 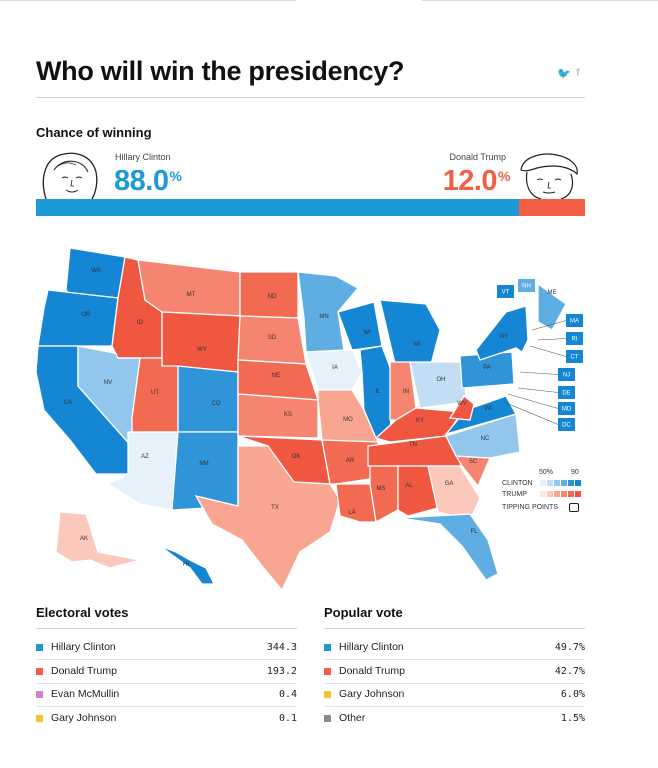 I want to click on state-ar, so click(x=350, y=462).